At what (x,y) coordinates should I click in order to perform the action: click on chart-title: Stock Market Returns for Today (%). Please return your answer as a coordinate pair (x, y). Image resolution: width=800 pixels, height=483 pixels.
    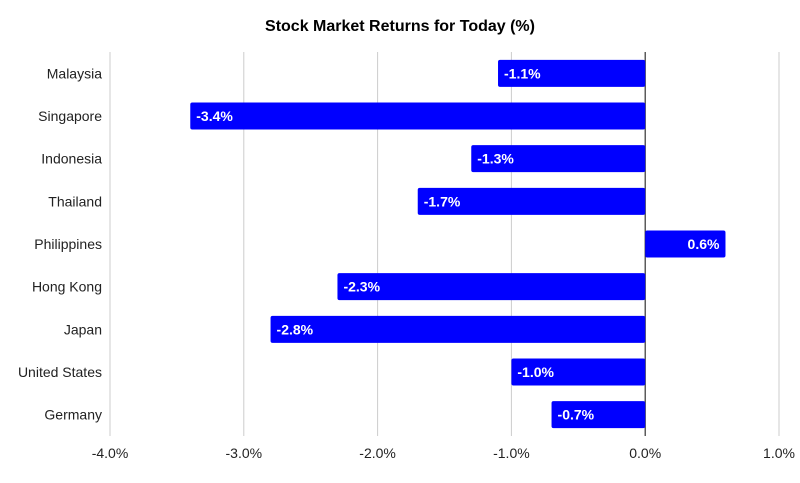
    Looking at the image, I should click on (400, 26).